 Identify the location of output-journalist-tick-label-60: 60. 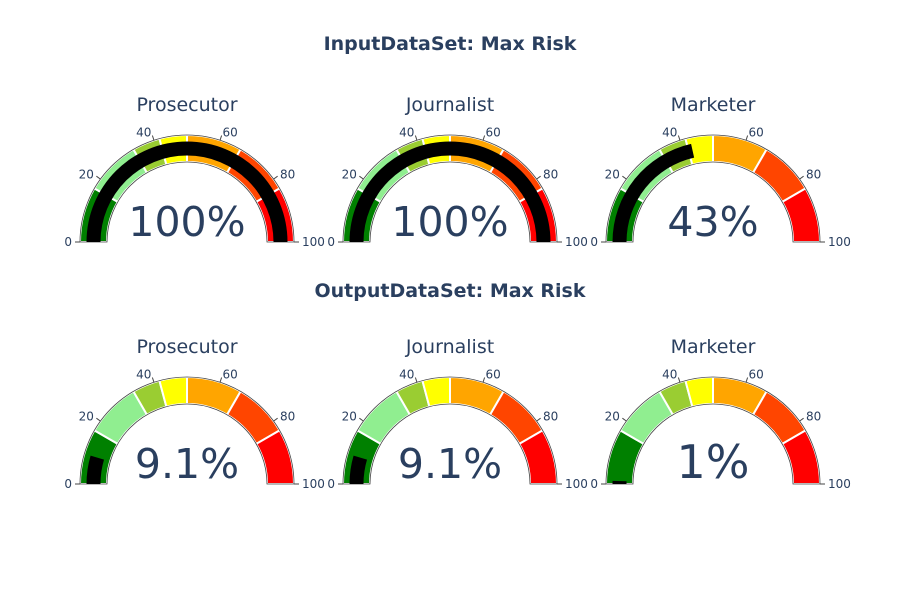
(493, 375).